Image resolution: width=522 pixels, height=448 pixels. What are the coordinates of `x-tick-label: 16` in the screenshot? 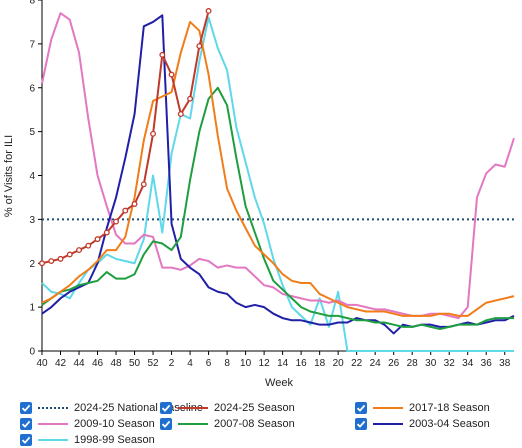 It's located at (302, 363).